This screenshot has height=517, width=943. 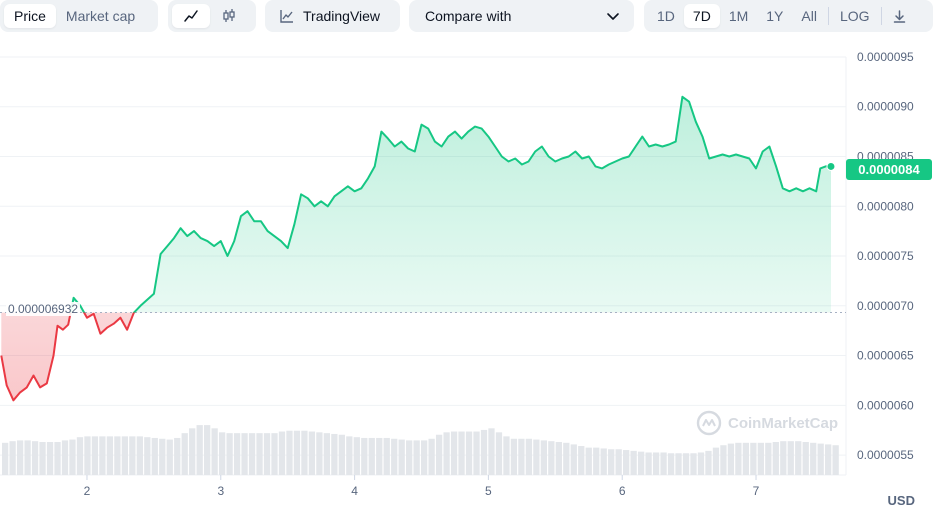 I want to click on tab-market-cap: Market cap, so click(x=100, y=16).